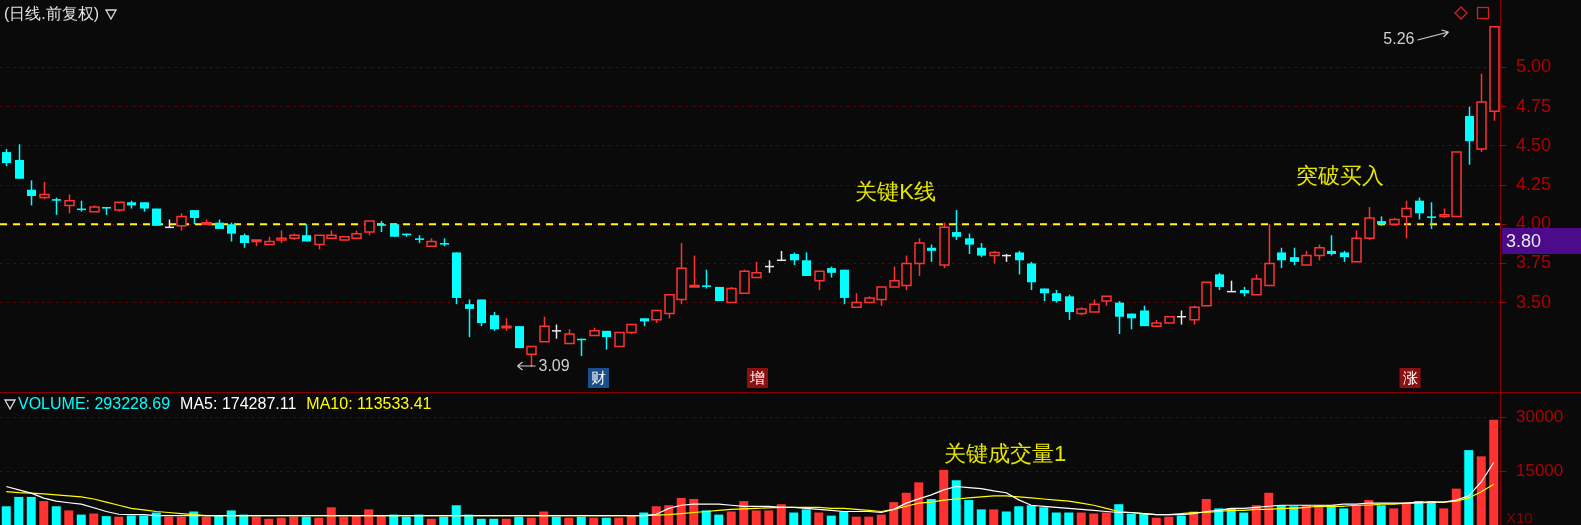 The width and height of the screenshot is (1581, 525). I want to click on text: MA10: 113533.41, so click(369, 404).